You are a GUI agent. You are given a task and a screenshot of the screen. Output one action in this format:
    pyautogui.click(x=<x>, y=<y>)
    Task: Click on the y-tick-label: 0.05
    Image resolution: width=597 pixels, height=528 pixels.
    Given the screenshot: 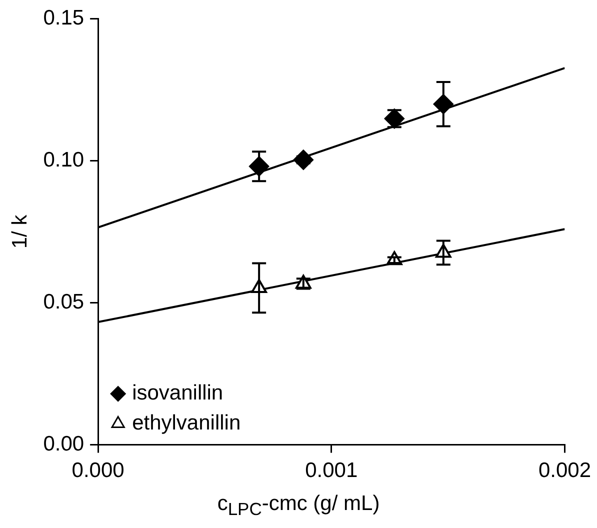 What is the action you would take?
    pyautogui.click(x=63, y=302)
    